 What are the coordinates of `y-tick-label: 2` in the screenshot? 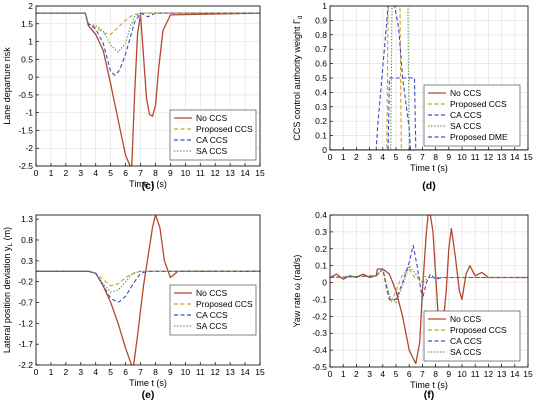 It's located at (30, 6).